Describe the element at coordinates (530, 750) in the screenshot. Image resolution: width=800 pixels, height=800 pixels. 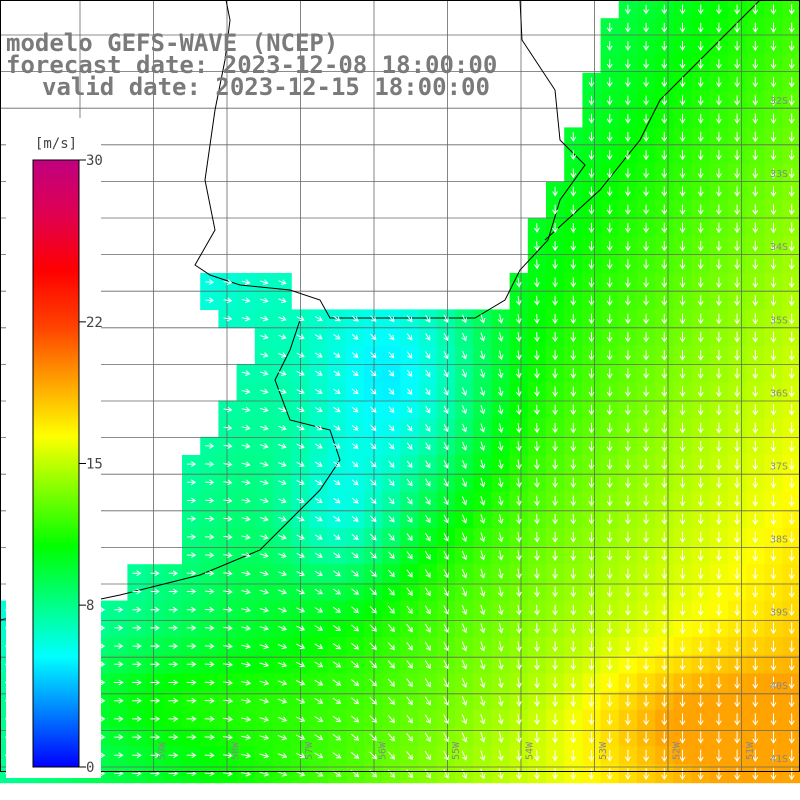
I see `lon-label: 54W` at that location.